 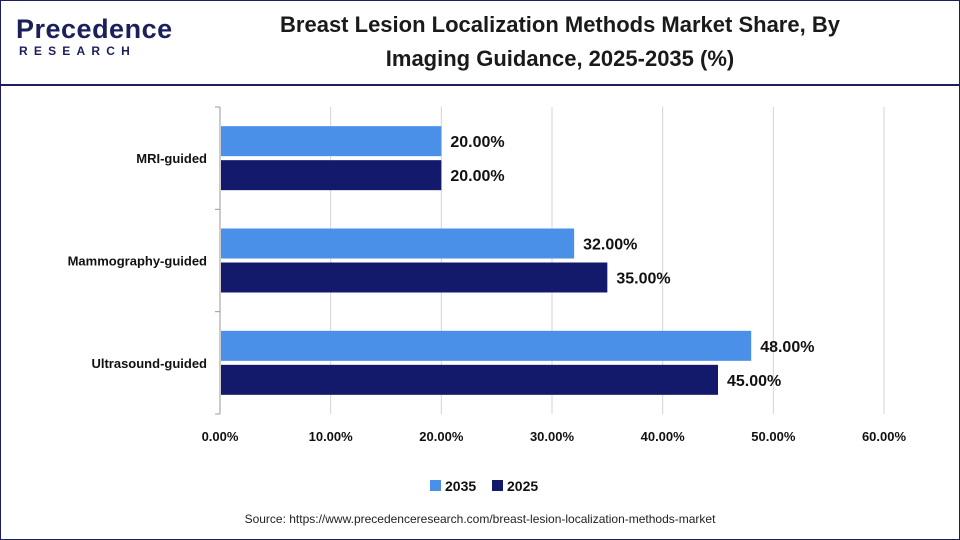 I want to click on x-tick-label: 50.00%, so click(x=773, y=436).